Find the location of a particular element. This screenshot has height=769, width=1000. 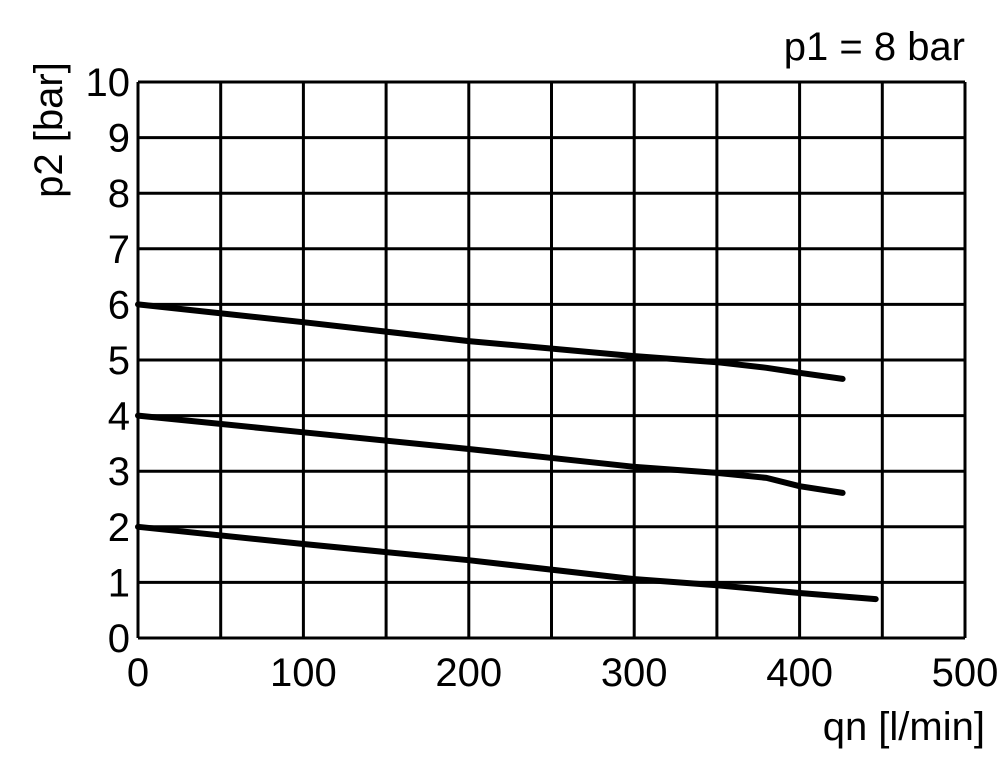

y-tick-label: 7 is located at coordinates (119, 250).